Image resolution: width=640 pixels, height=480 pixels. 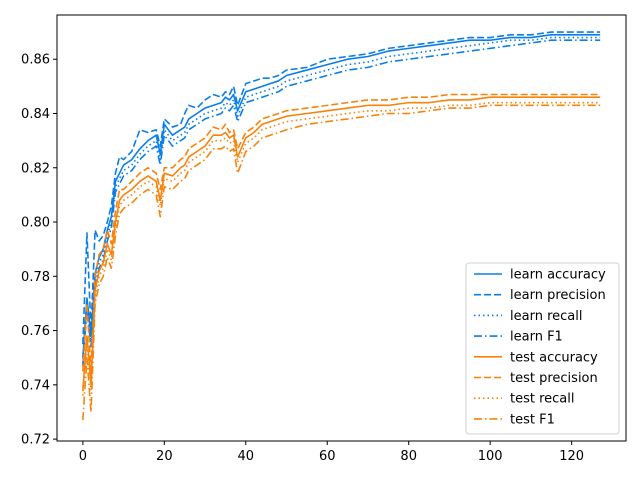 What do you see at coordinates (35, 277) in the screenshot?
I see `y-tick-label: 0.78` at bounding box center [35, 277].